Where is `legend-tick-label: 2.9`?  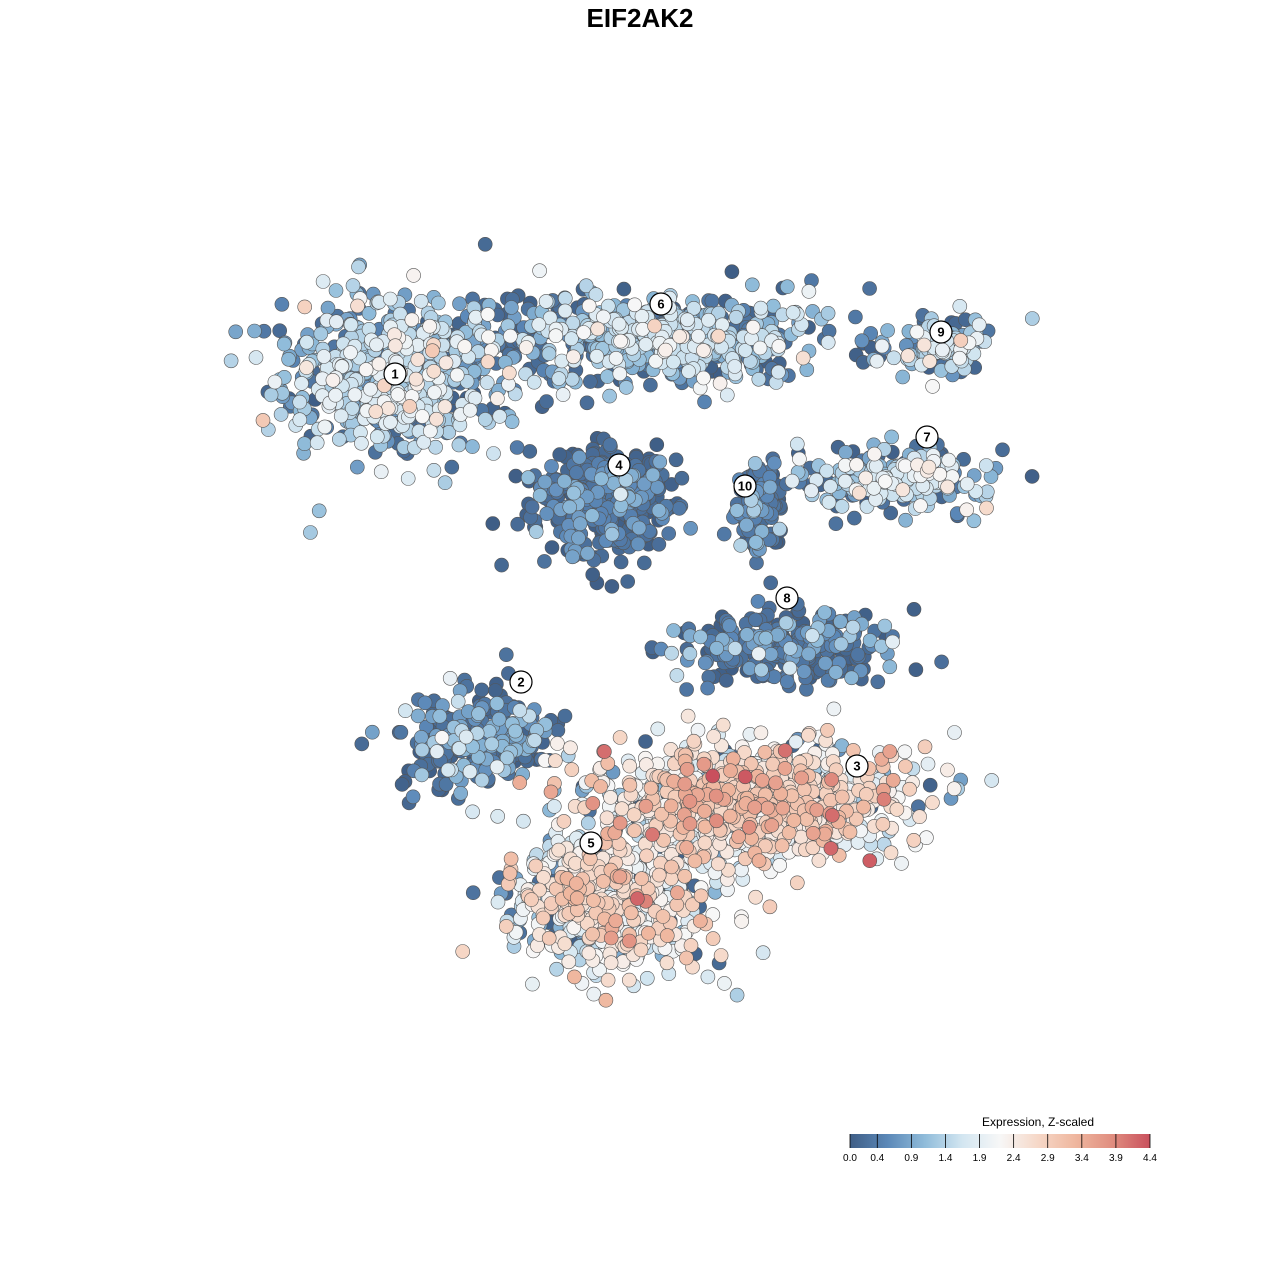
legend-tick-label: 2.9 is located at coordinates (1048, 1158).